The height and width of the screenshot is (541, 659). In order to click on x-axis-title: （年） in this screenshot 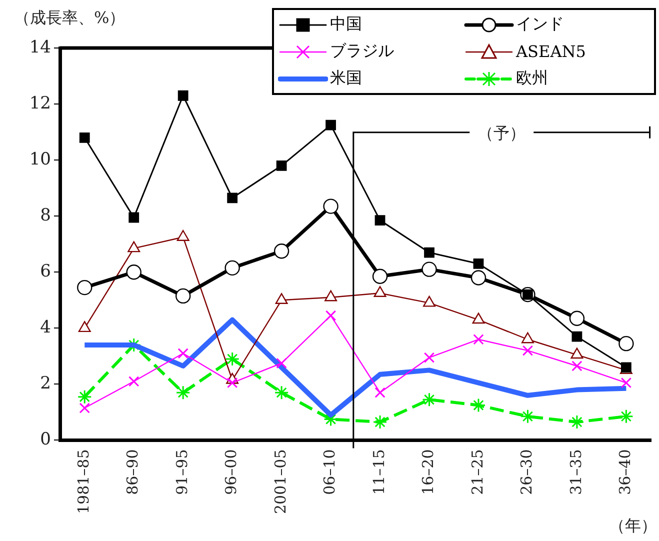, I will do `click(633, 526)`.